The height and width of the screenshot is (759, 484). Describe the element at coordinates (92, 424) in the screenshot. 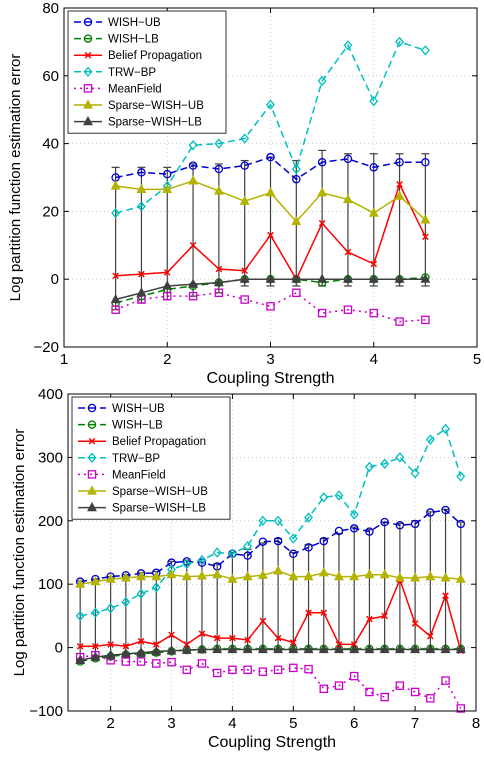

I see `legend-marker` at that location.